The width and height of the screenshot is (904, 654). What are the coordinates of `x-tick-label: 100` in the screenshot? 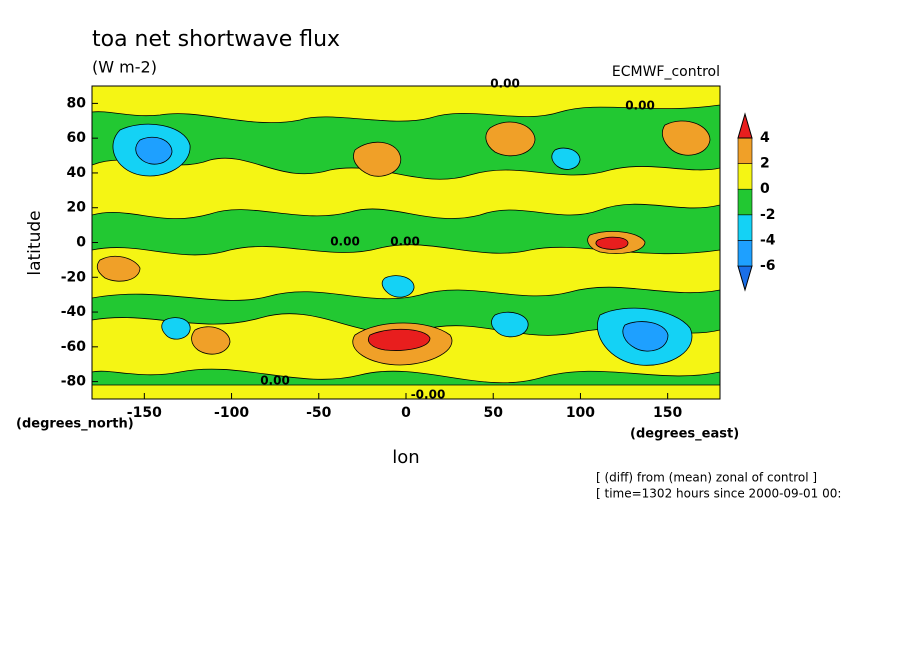 It's located at (580, 413).